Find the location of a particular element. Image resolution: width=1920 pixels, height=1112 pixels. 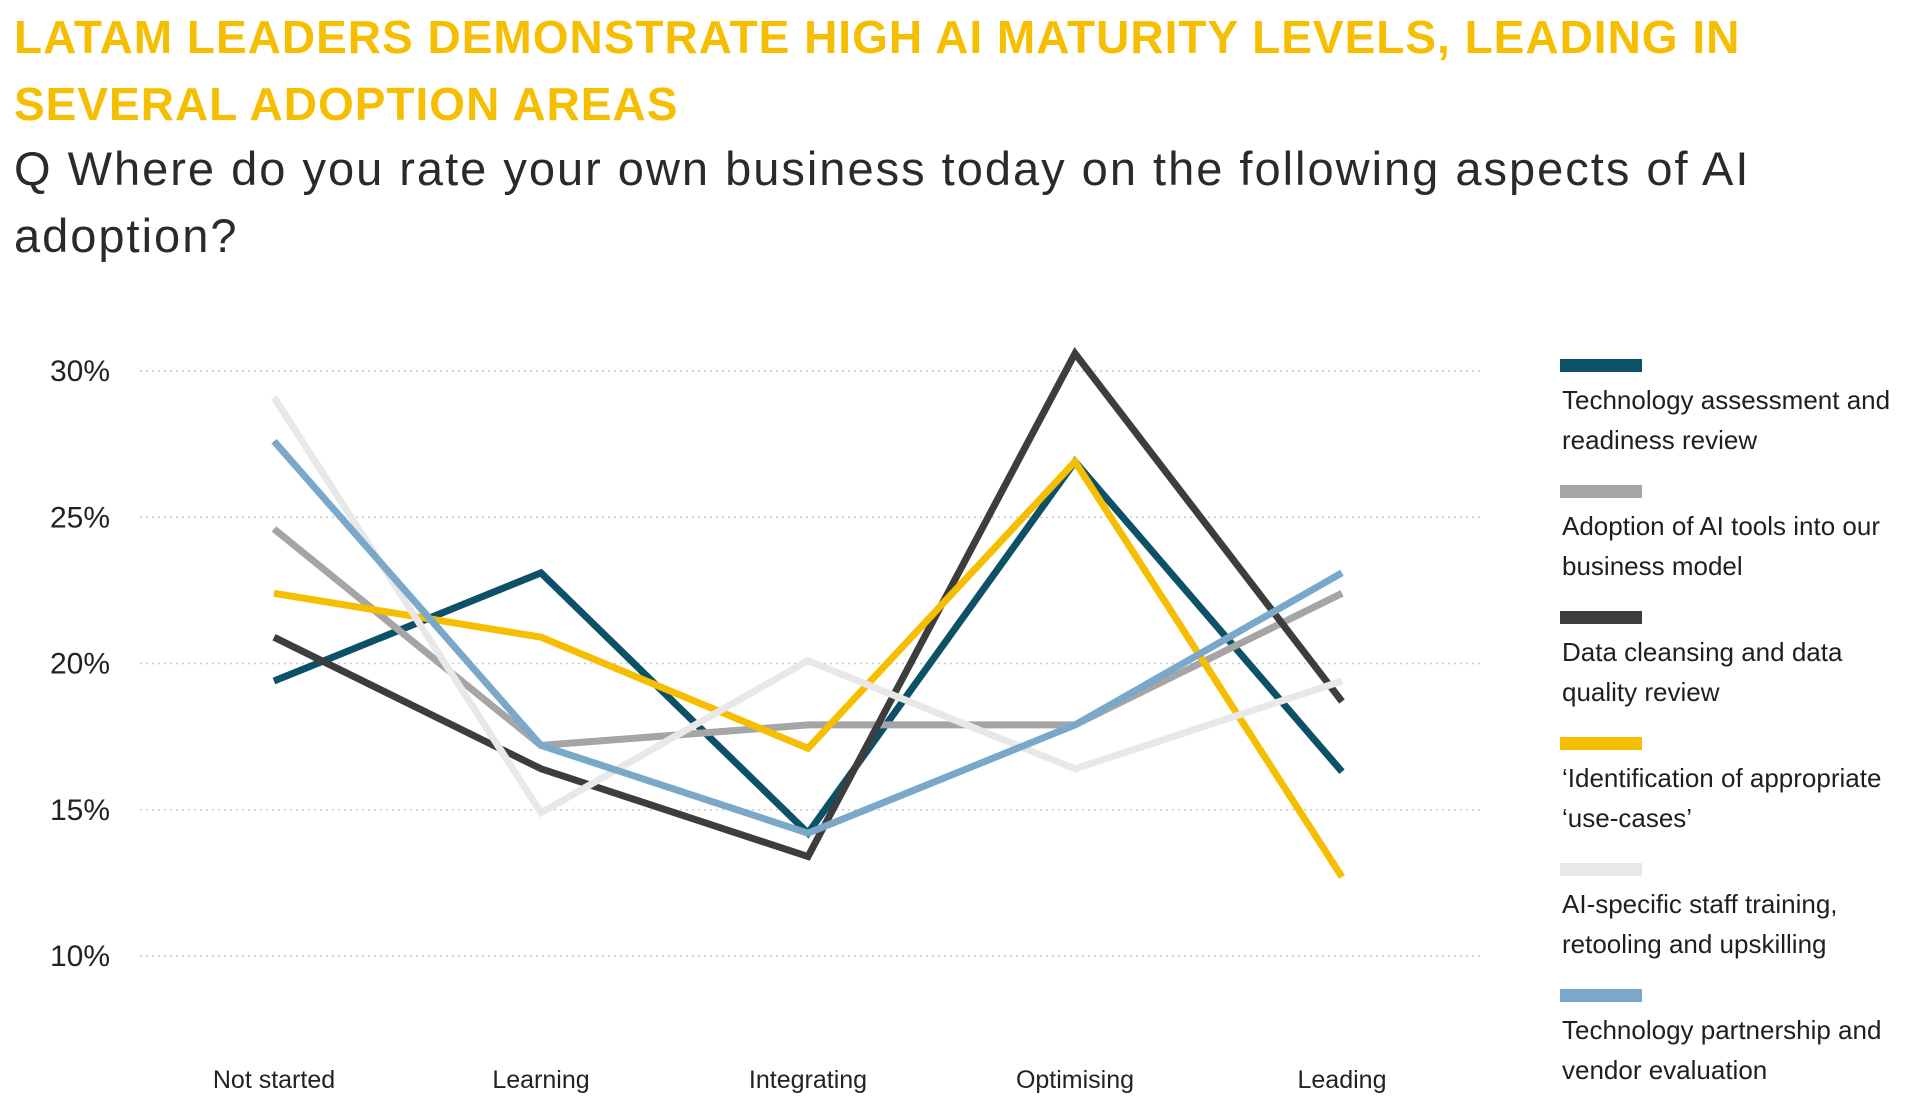

x-tick-label: Learning is located at coordinates (540, 1079).